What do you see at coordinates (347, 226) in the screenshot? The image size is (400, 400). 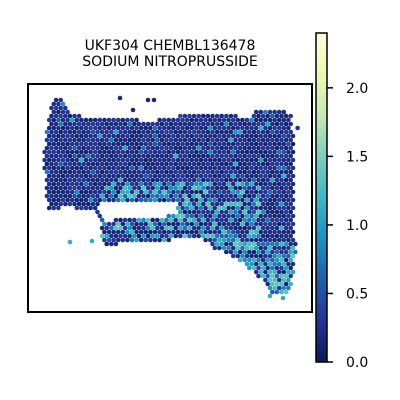 I see `colorbar-ticks: 0.00.51.01.52.0` at bounding box center [347, 226].